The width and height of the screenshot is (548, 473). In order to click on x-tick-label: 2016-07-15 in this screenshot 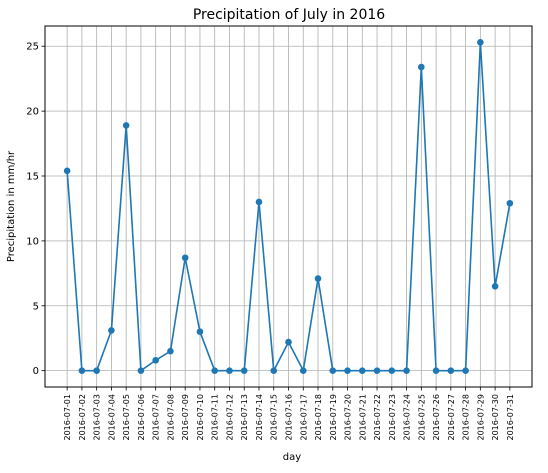, I will do `click(274, 417)`.